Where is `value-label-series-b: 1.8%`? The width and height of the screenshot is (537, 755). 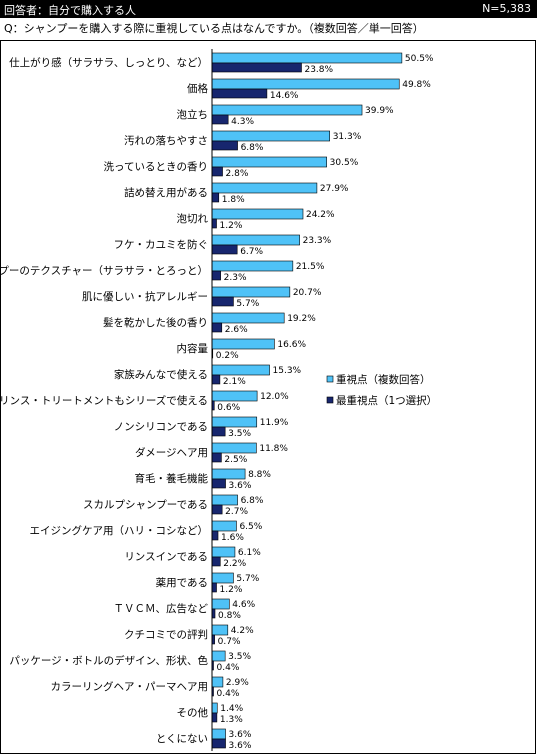 value-label-series-b: 1.8% is located at coordinates (233, 200).